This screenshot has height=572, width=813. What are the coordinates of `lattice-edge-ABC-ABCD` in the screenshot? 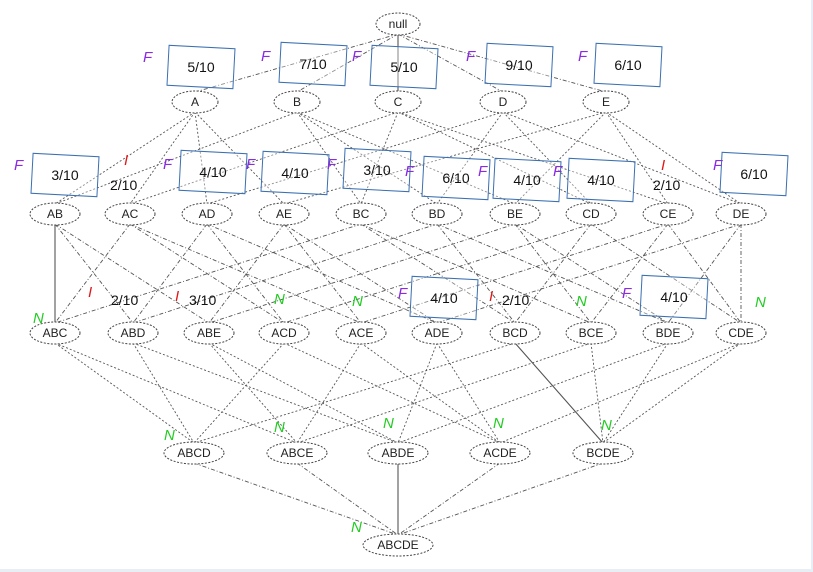 It's located at (124, 393).